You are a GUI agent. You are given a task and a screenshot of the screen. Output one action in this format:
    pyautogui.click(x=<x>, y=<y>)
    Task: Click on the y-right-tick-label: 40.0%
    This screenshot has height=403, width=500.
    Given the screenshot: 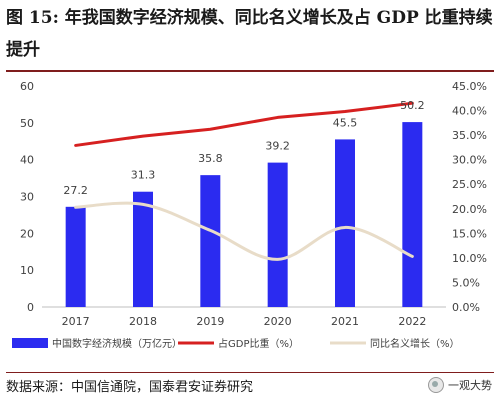 What is the action you would take?
    pyautogui.click(x=469, y=111)
    